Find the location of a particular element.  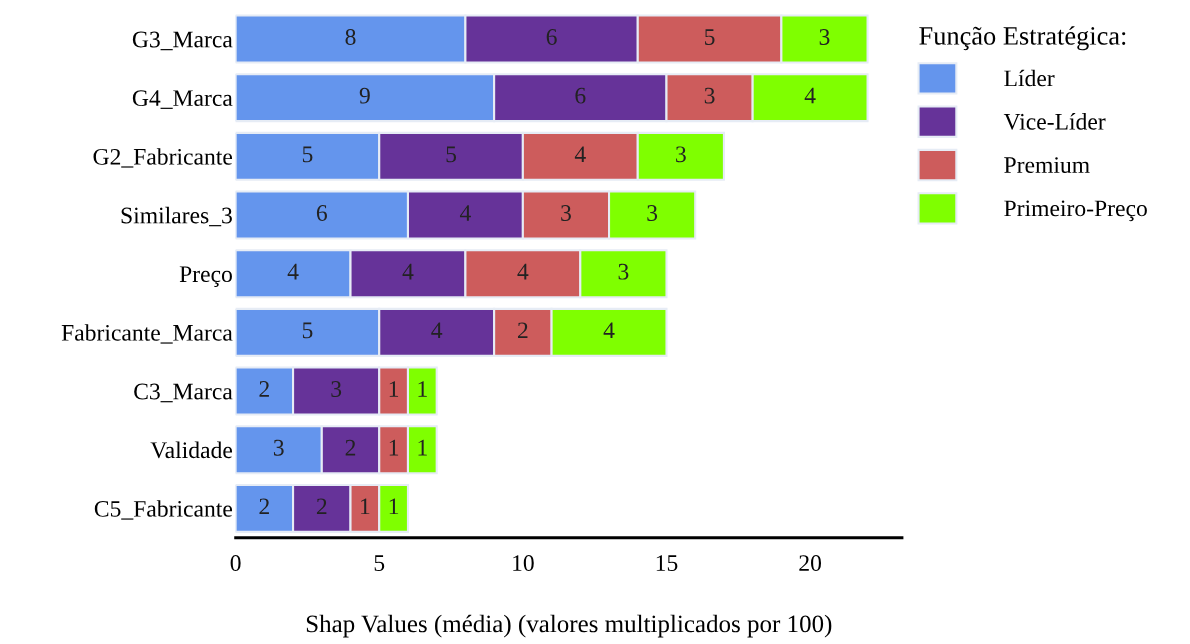

x-tick-label: 20 is located at coordinates (810, 563).